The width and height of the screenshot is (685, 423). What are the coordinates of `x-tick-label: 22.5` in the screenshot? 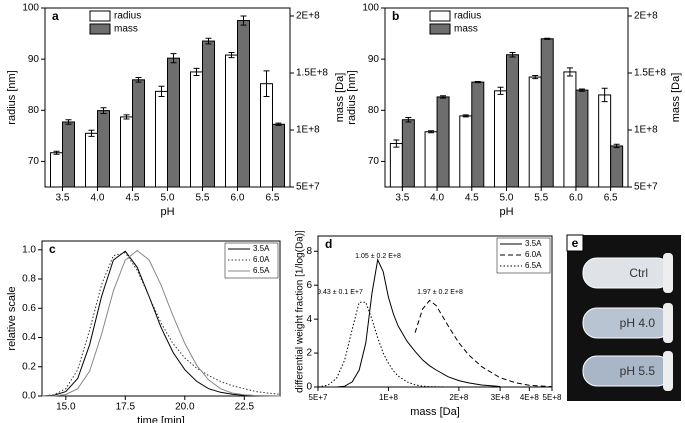 It's located at (245, 407).